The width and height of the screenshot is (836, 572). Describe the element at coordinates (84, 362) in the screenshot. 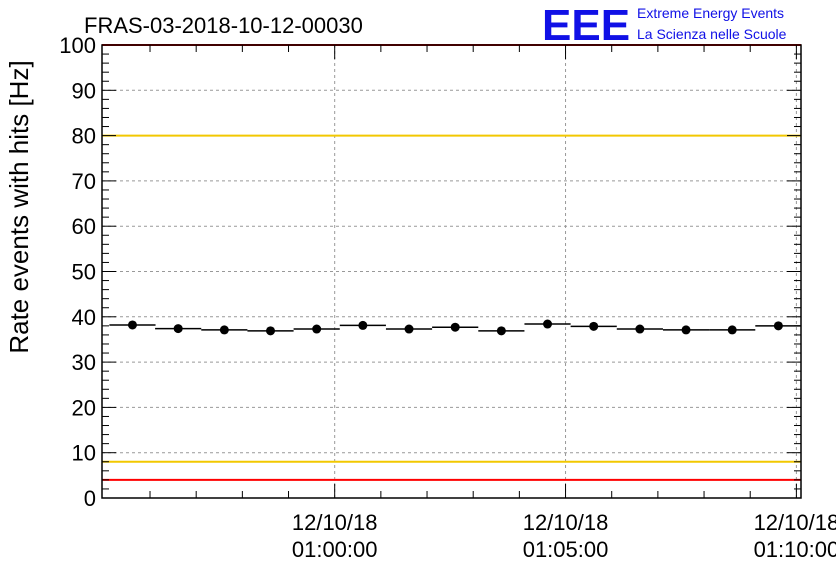

I see `y-tick-label: 30` at that location.